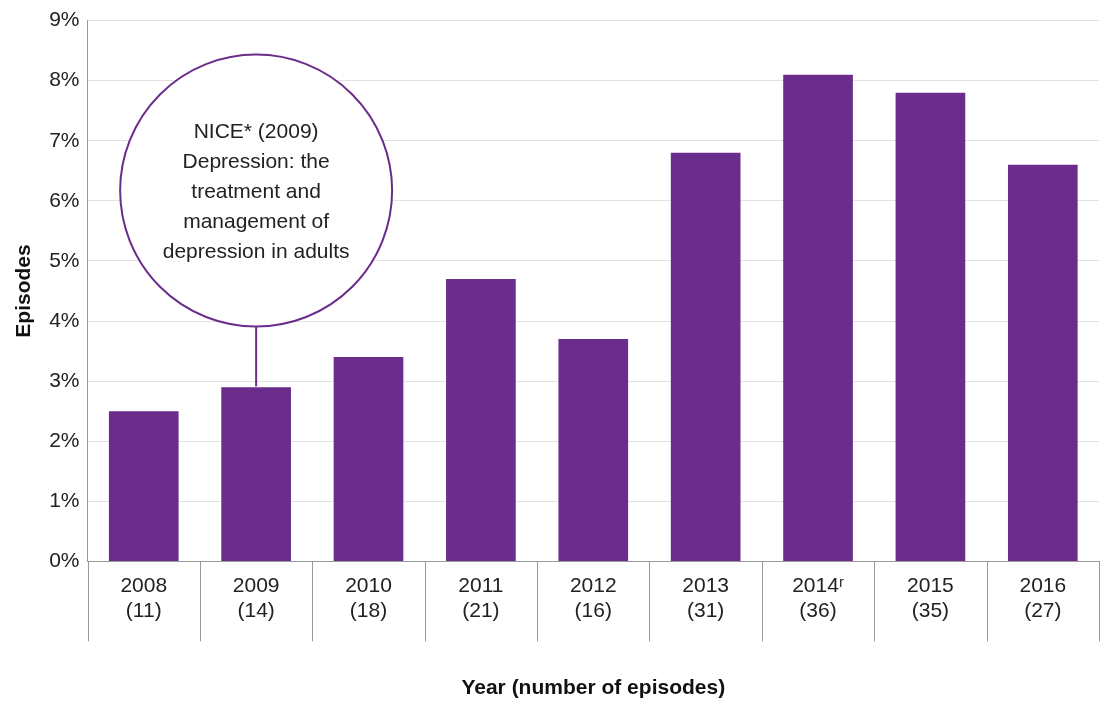  Describe the element at coordinates (144, 596) in the screenshot. I see `x-tick-label: 2008 (11)` at that location.